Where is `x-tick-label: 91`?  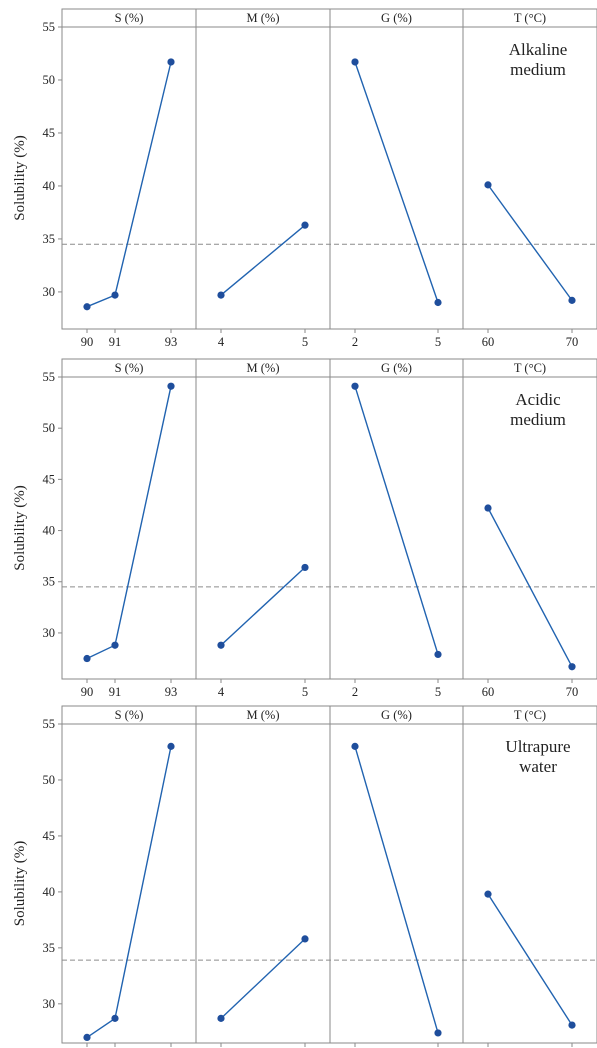
x-tick-label: 91 is located at coordinates (115, 342).